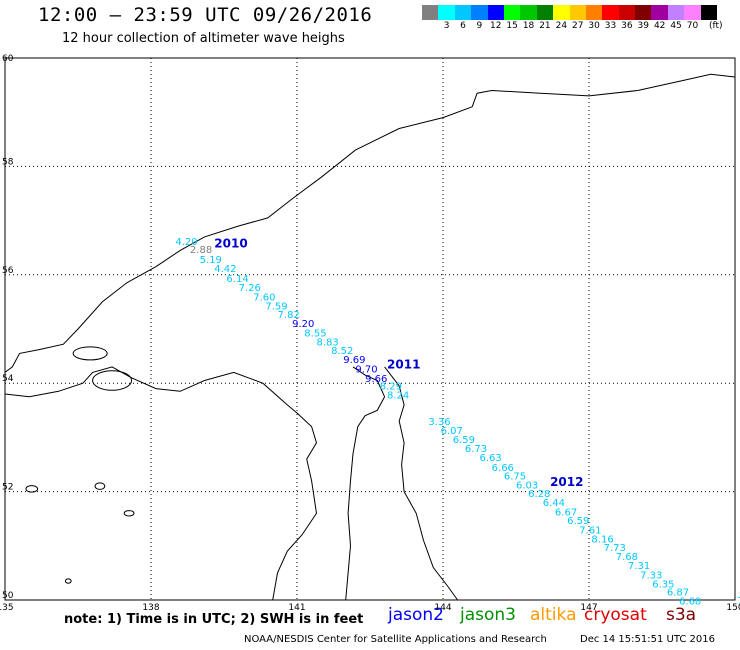  What do you see at coordinates (446, 26) in the screenshot?
I see `legend-label: 3` at bounding box center [446, 26].